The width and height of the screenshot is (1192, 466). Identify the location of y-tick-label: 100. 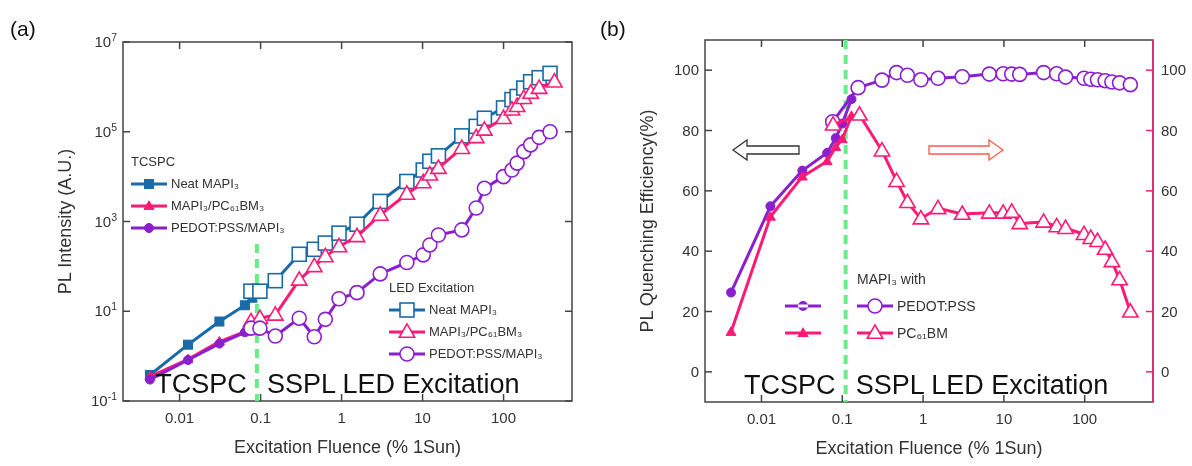
(686, 70).